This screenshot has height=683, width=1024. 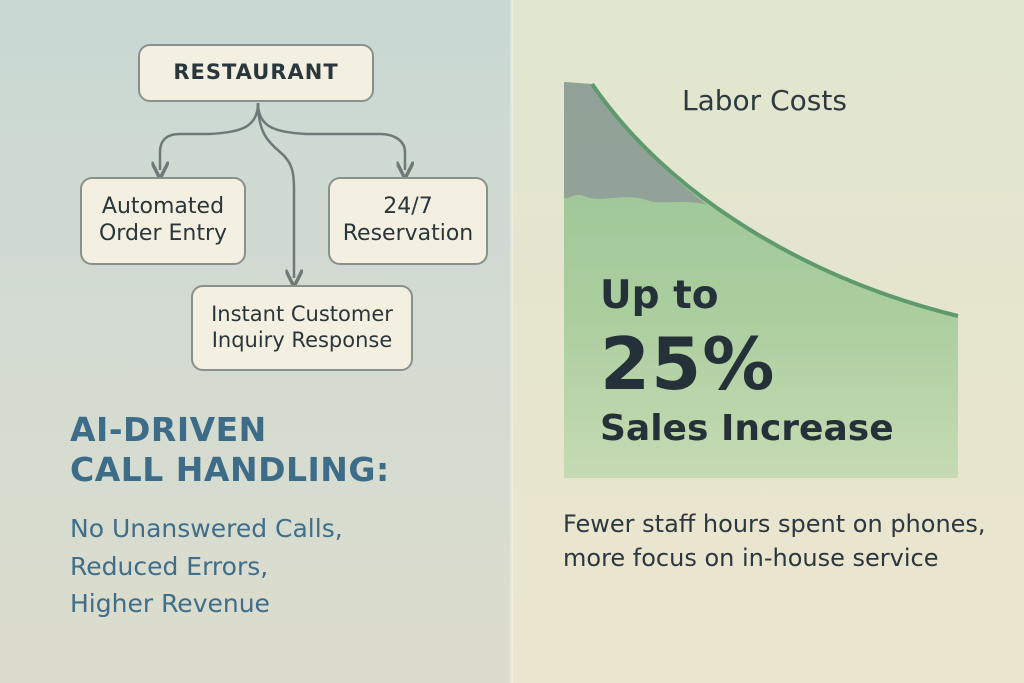 I want to click on node-label-line2: Inquiry Response, so click(x=302, y=340).